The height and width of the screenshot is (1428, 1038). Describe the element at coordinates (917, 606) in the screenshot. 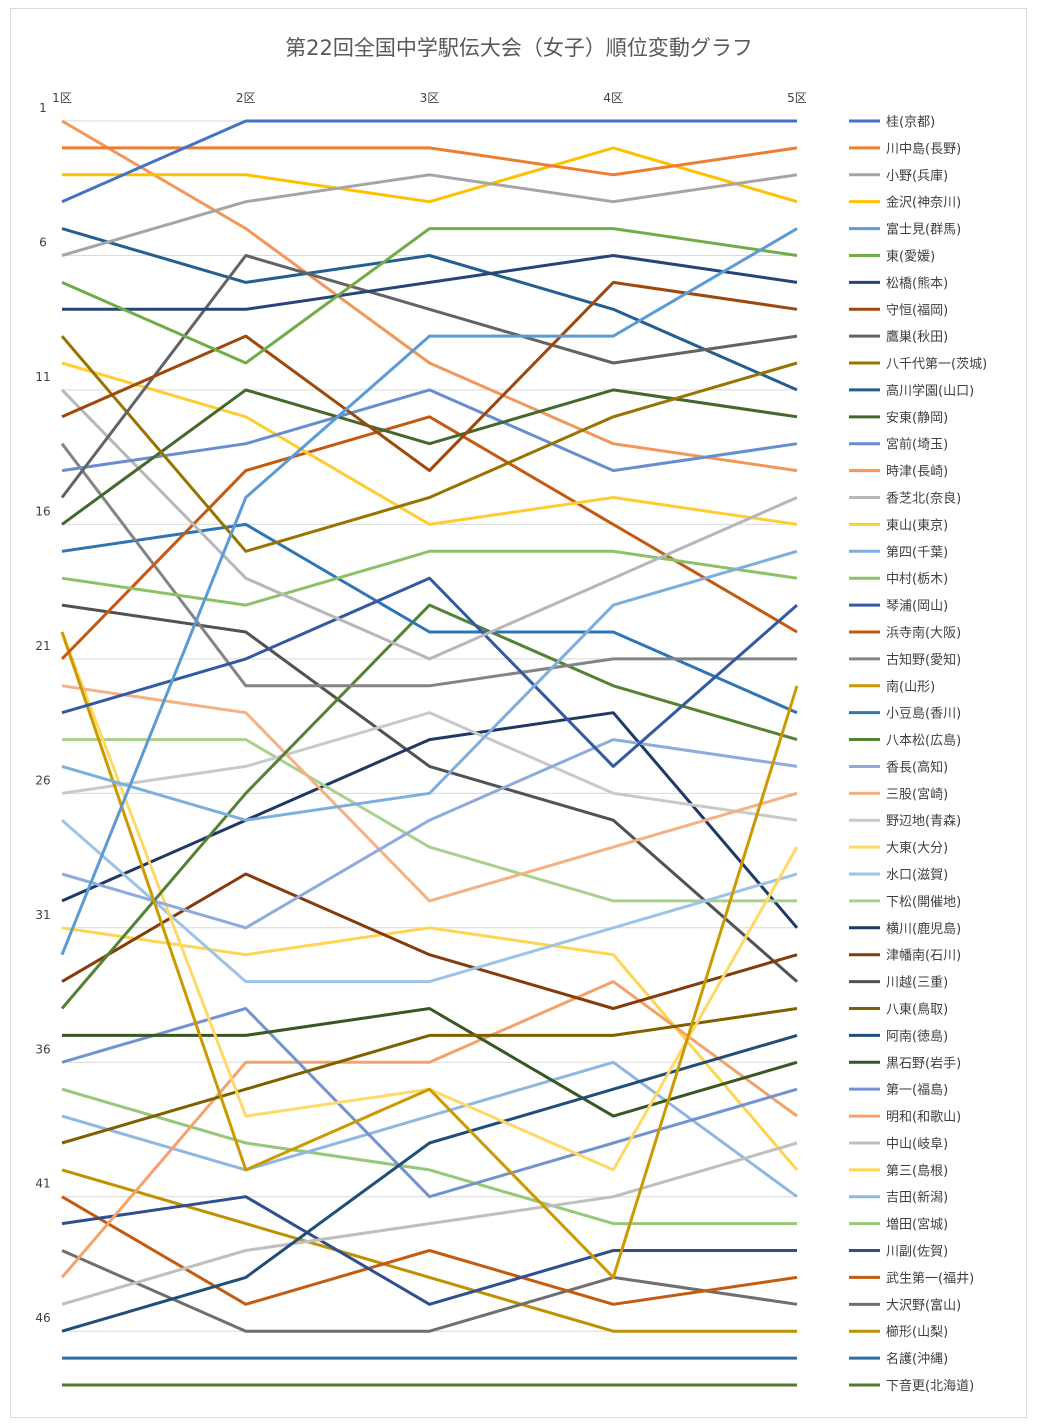

I see `legend-label: 琴浦(岡山)` at that location.